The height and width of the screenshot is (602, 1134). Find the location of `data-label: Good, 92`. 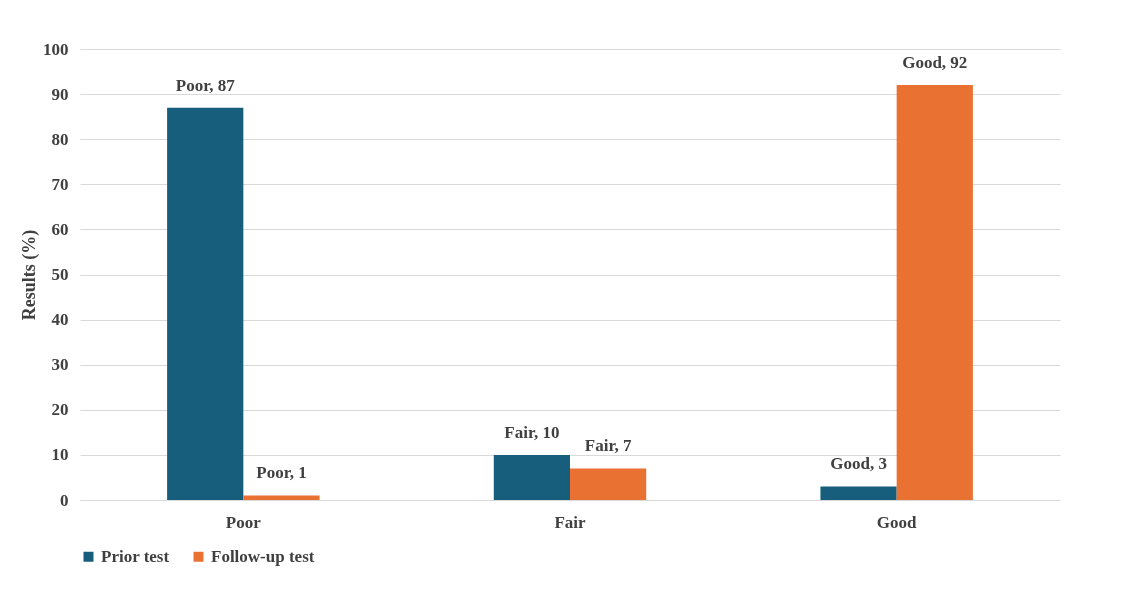

data-label: Good, 92 is located at coordinates (935, 63).